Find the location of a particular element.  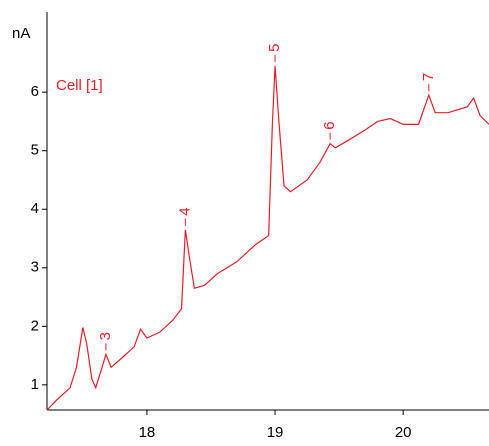

peak-label: 7 is located at coordinates (428, 77).